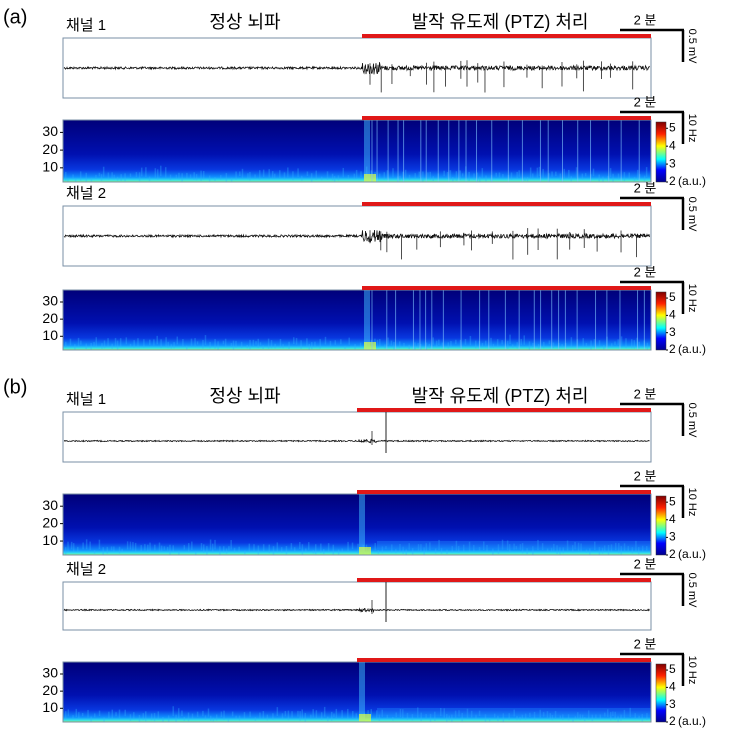 The height and width of the screenshot is (745, 745). What do you see at coordinates (50, 149) in the screenshot?
I see `y-tick-label: 20` at bounding box center [50, 149].